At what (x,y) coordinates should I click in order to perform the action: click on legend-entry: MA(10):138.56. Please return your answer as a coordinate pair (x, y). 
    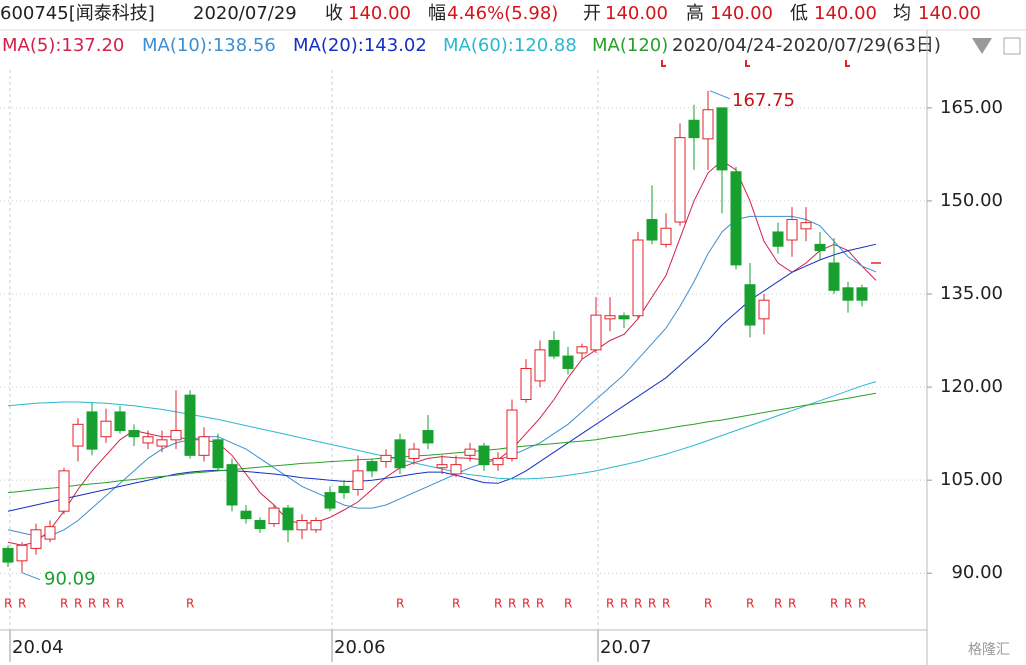
    Looking at the image, I should click on (209, 45).